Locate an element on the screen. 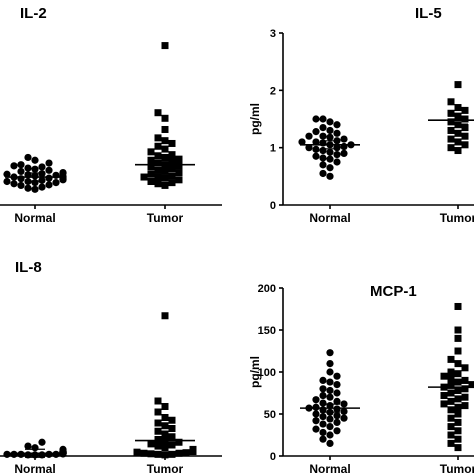  y-tick-label: 100 is located at coordinates (267, 373).